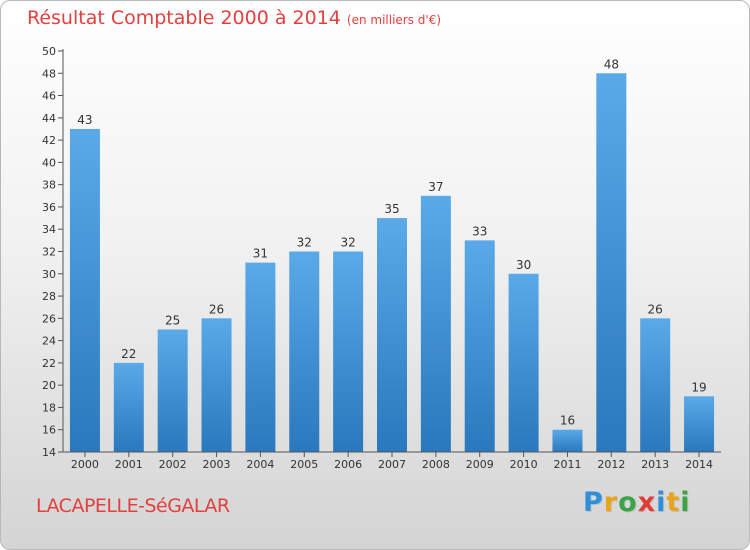  Describe the element at coordinates (567, 464) in the screenshot. I see `x-tick-label: 2011` at that location.